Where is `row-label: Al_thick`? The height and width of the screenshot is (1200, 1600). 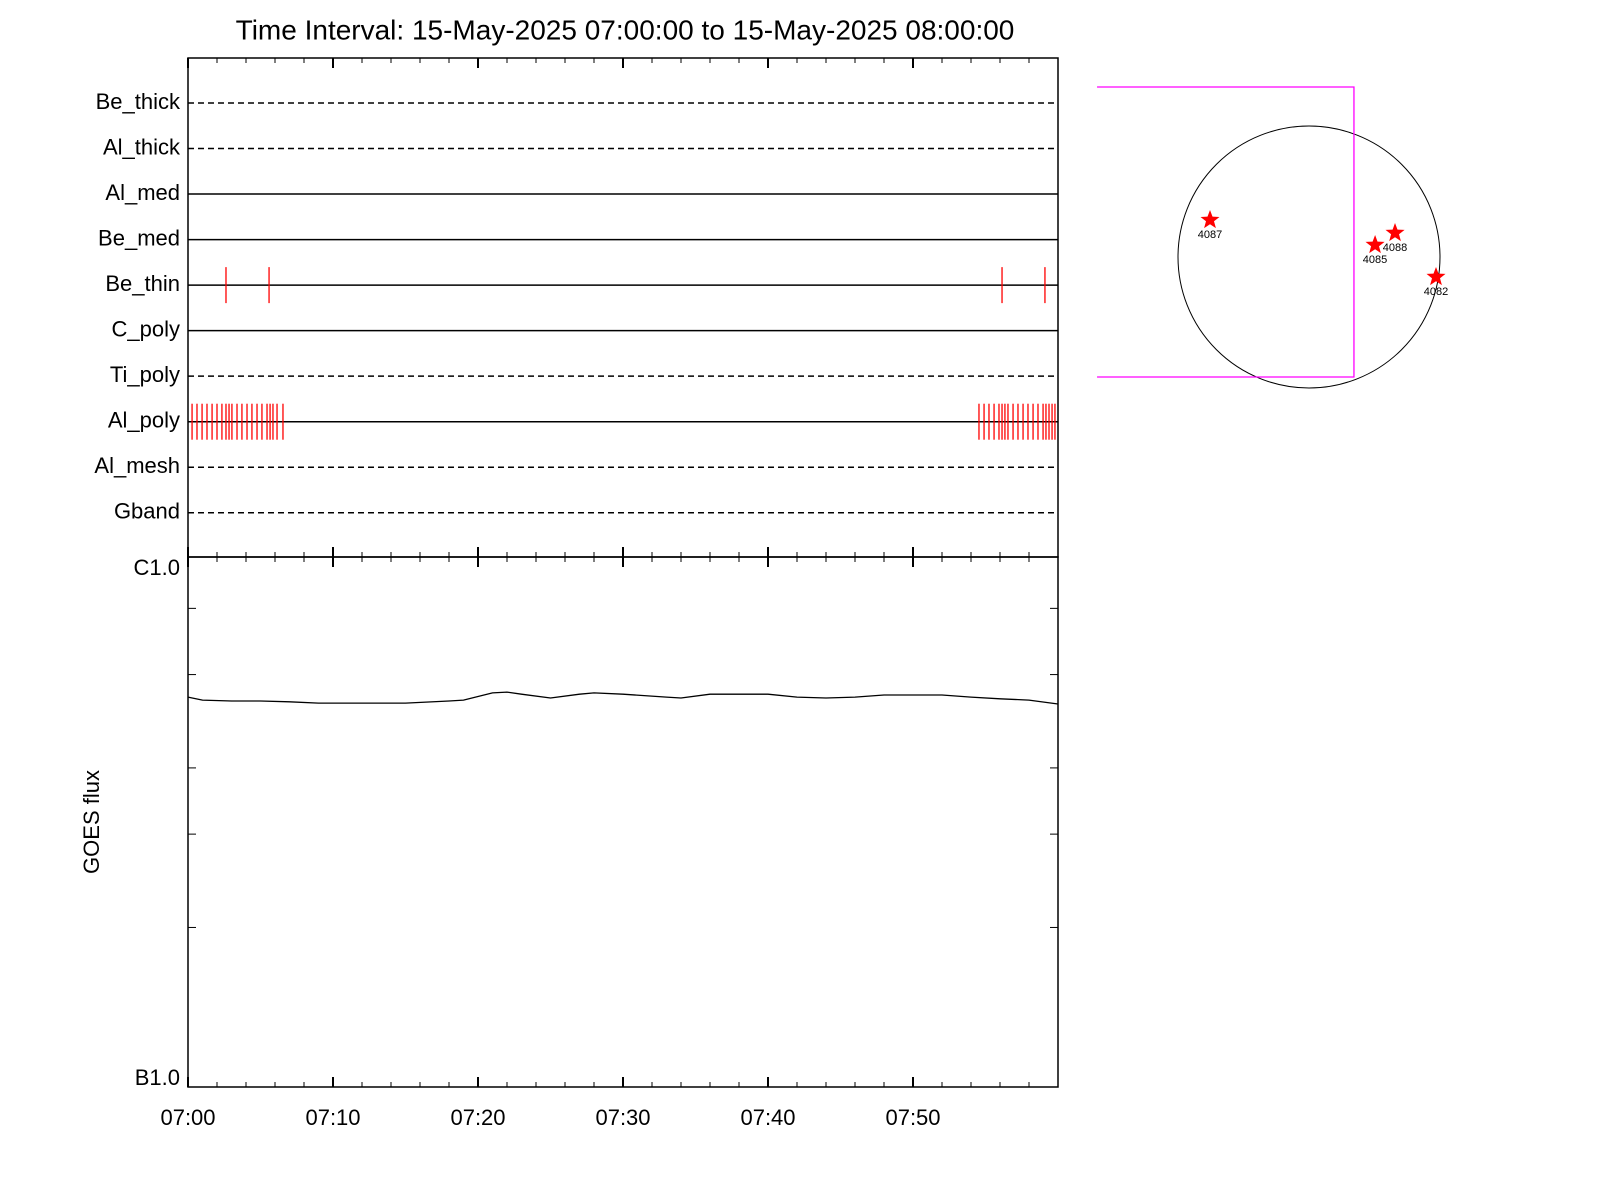 row-label: Al_thick is located at coordinates (142, 146).